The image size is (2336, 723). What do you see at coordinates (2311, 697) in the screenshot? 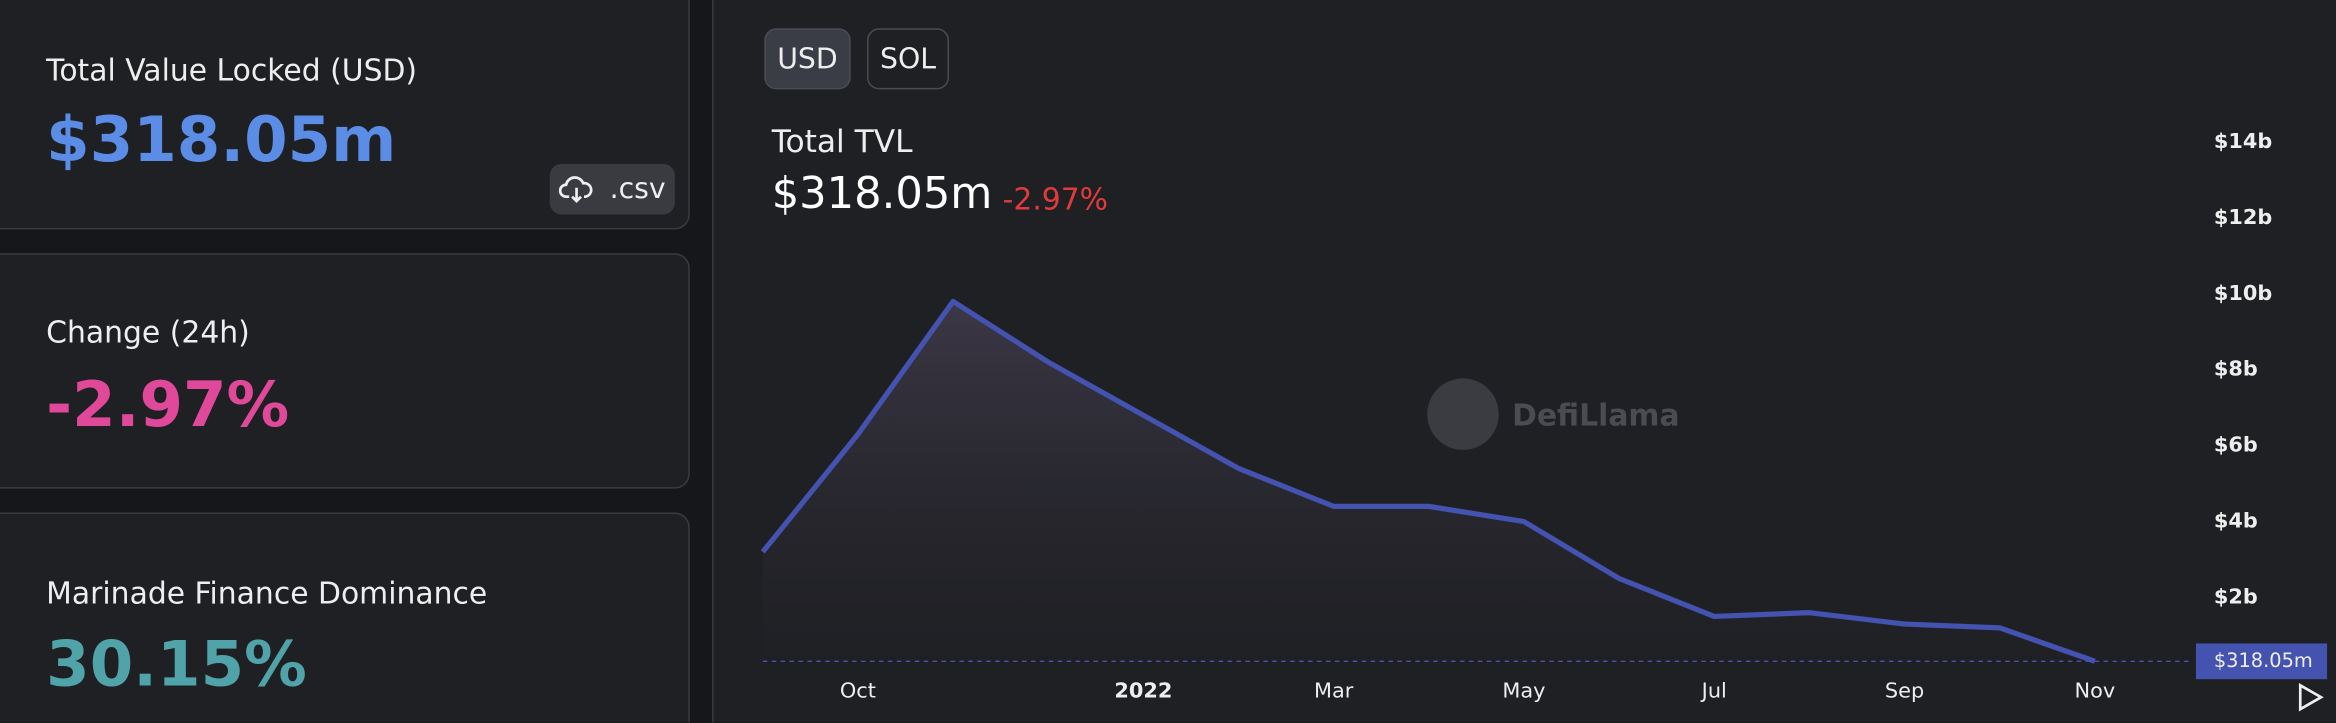
I see `play-icon` at bounding box center [2311, 697].